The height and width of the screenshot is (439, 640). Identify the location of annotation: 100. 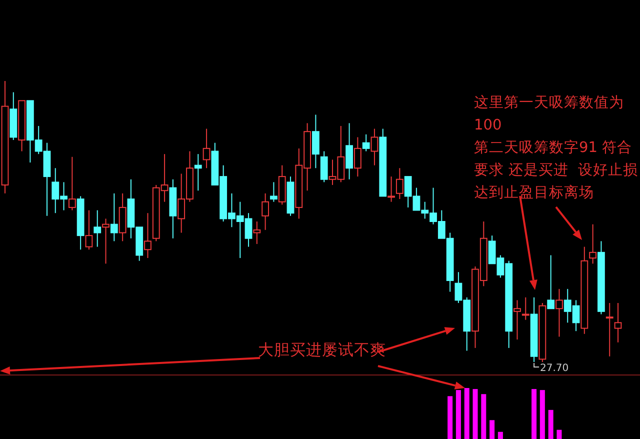
(488, 126).